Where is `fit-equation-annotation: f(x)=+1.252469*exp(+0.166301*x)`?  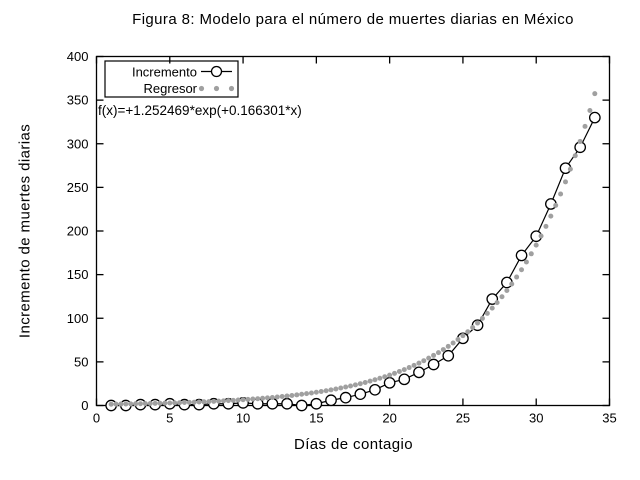 fit-equation-annotation: f(x)=+1.252469*exp(+0.166301*x) is located at coordinates (200, 110).